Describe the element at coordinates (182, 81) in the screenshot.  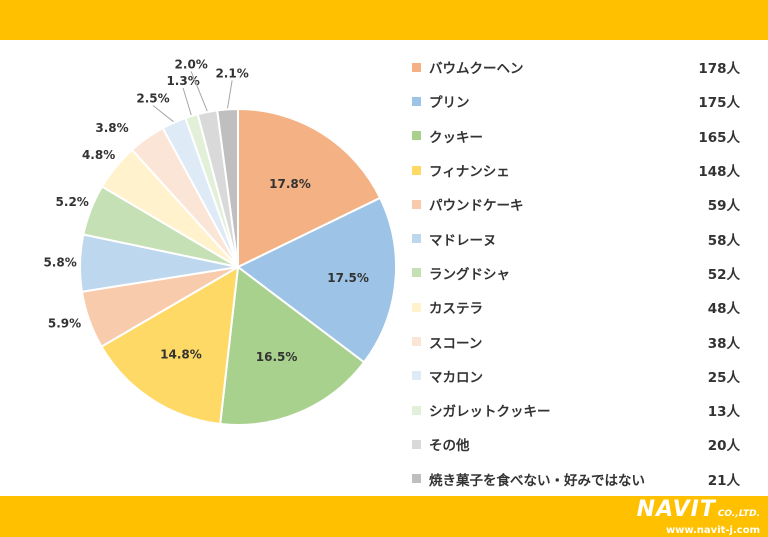
I see `slice-label-11: 1.3%` at that location.